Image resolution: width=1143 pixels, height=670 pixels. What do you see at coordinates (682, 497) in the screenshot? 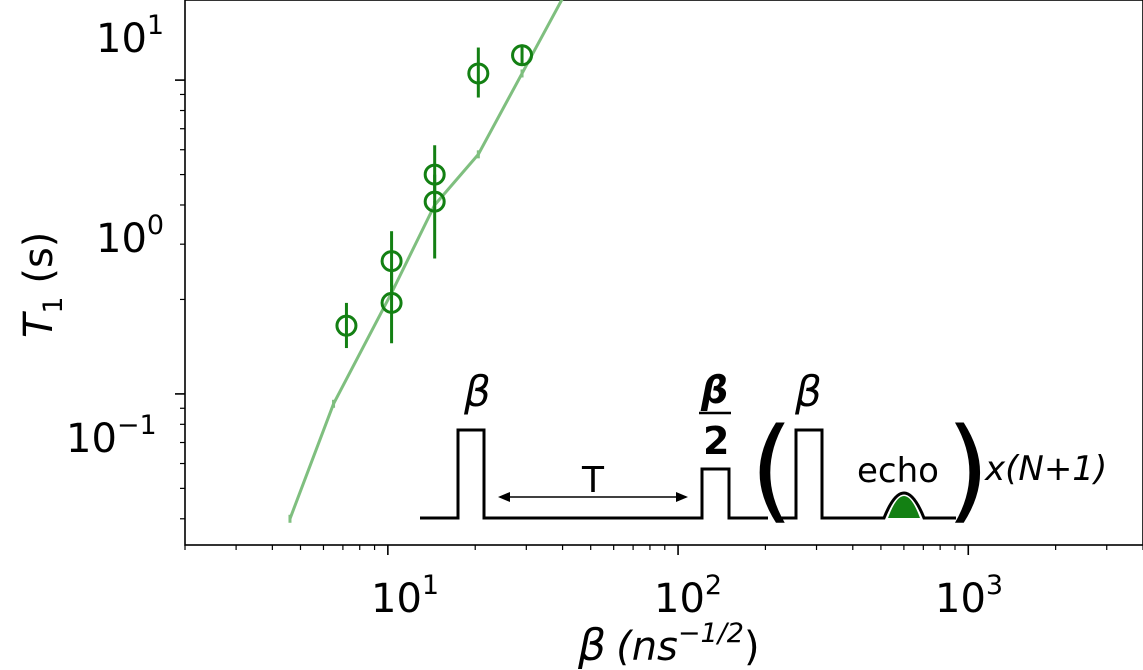
I see `delay-arrow-right-head` at bounding box center [682, 497].